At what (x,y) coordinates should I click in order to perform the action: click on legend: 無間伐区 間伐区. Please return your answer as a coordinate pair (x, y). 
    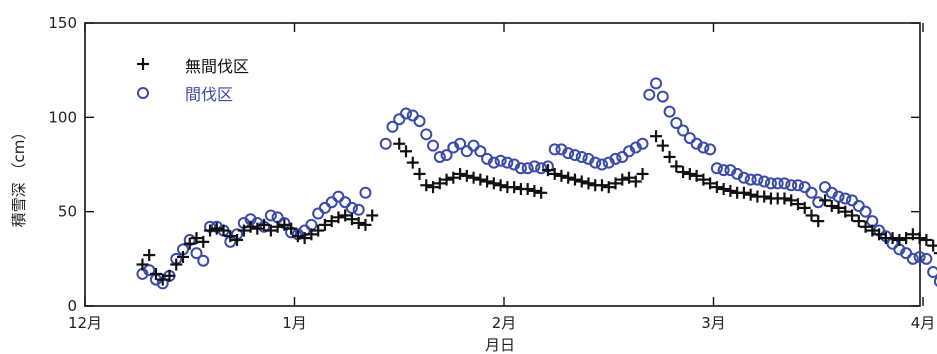
    Looking at the image, I should click on (193, 80).